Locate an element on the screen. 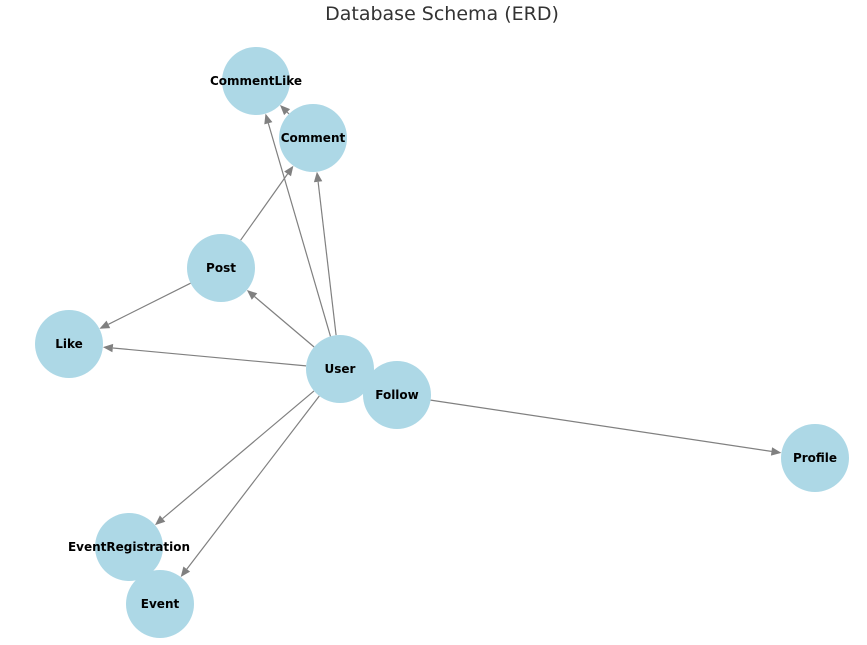 Image resolution: width=867 pixels, height=645 pixels. edge-comment-to-comment-like is located at coordinates (285, 110).